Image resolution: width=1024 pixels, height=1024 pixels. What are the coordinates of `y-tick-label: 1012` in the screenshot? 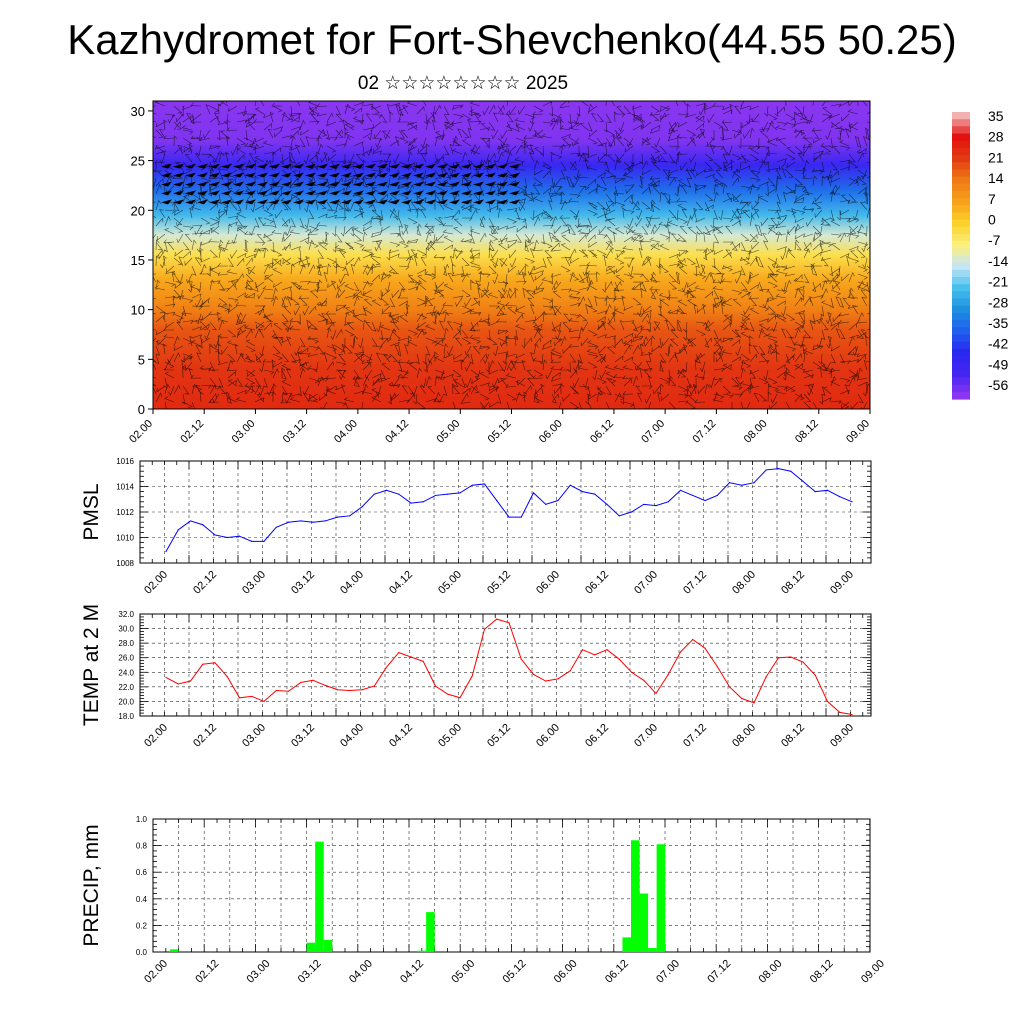 It's located at (125, 512).